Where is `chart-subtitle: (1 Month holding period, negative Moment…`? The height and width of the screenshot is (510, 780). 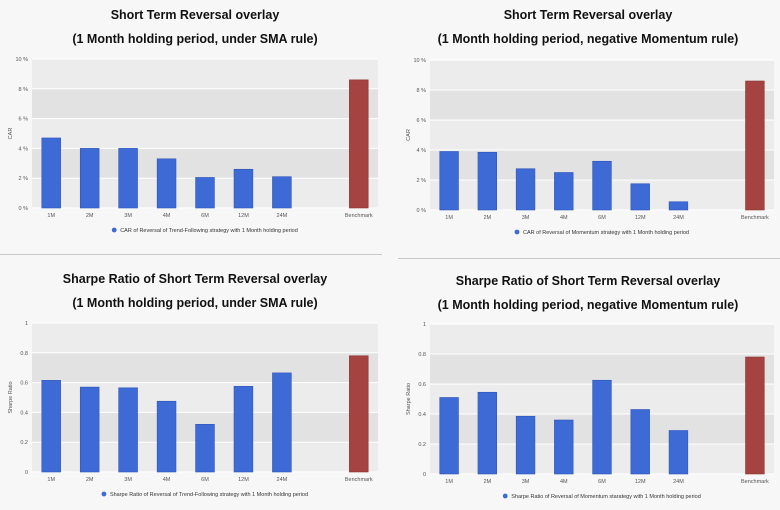 chart-subtitle: (1 Month holding period, negative Moment… is located at coordinates (588, 39).